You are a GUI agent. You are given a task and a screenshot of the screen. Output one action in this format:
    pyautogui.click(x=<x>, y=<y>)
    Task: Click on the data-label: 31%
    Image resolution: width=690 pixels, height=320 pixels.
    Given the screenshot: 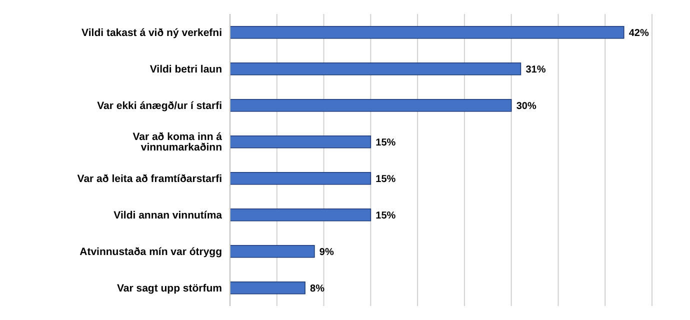 What is the action you would take?
    pyautogui.click(x=536, y=70)
    